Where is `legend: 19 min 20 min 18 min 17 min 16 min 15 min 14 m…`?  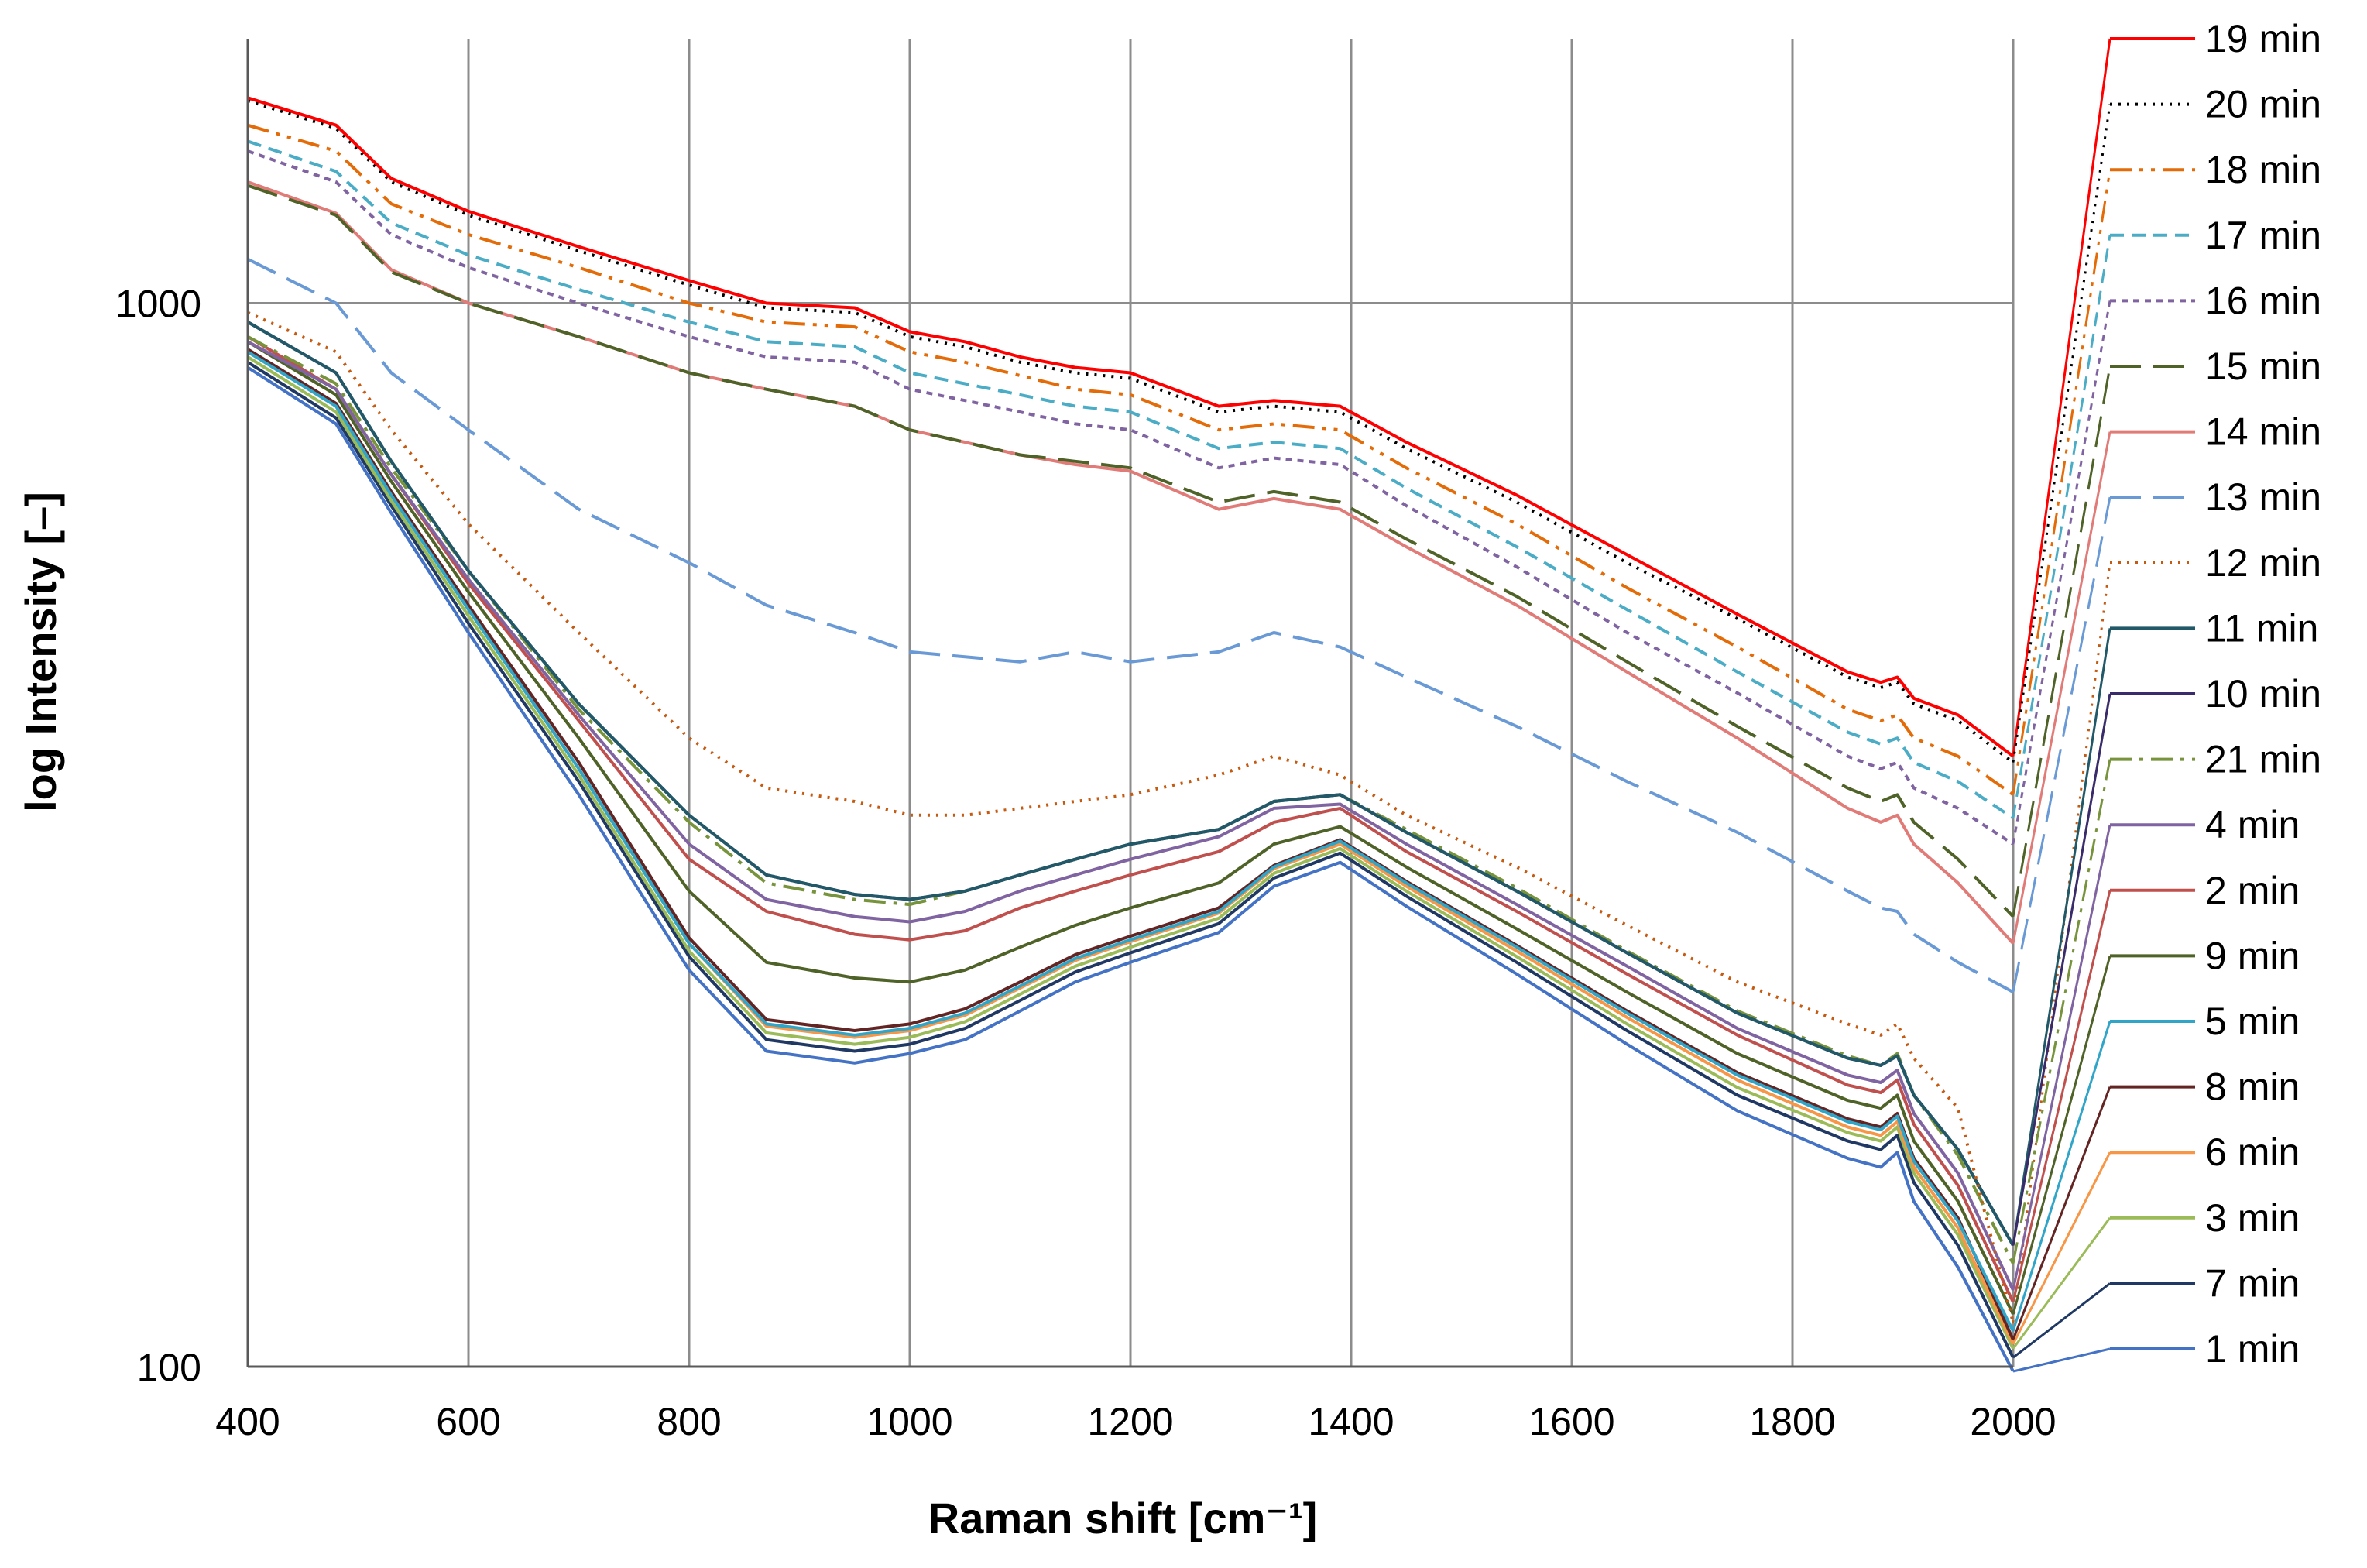 legend: 19 min 20 min 18 min 17 min 16 min 15 min 14 m… is located at coordinates (2166, 695).